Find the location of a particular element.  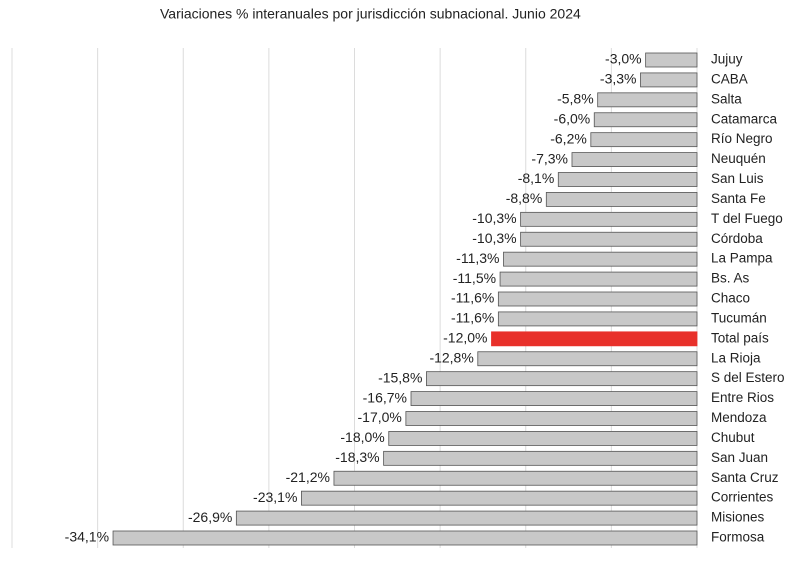

category-label: T del Fuego is located at coordinates (747, 218).